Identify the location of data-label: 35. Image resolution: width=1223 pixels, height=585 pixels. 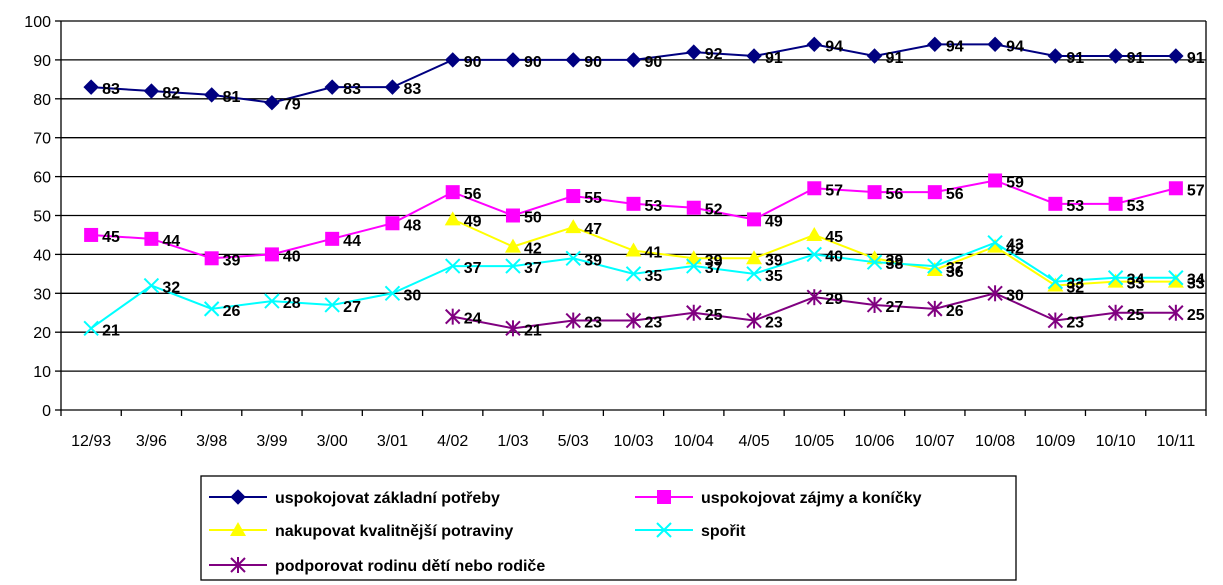
(774, 276).